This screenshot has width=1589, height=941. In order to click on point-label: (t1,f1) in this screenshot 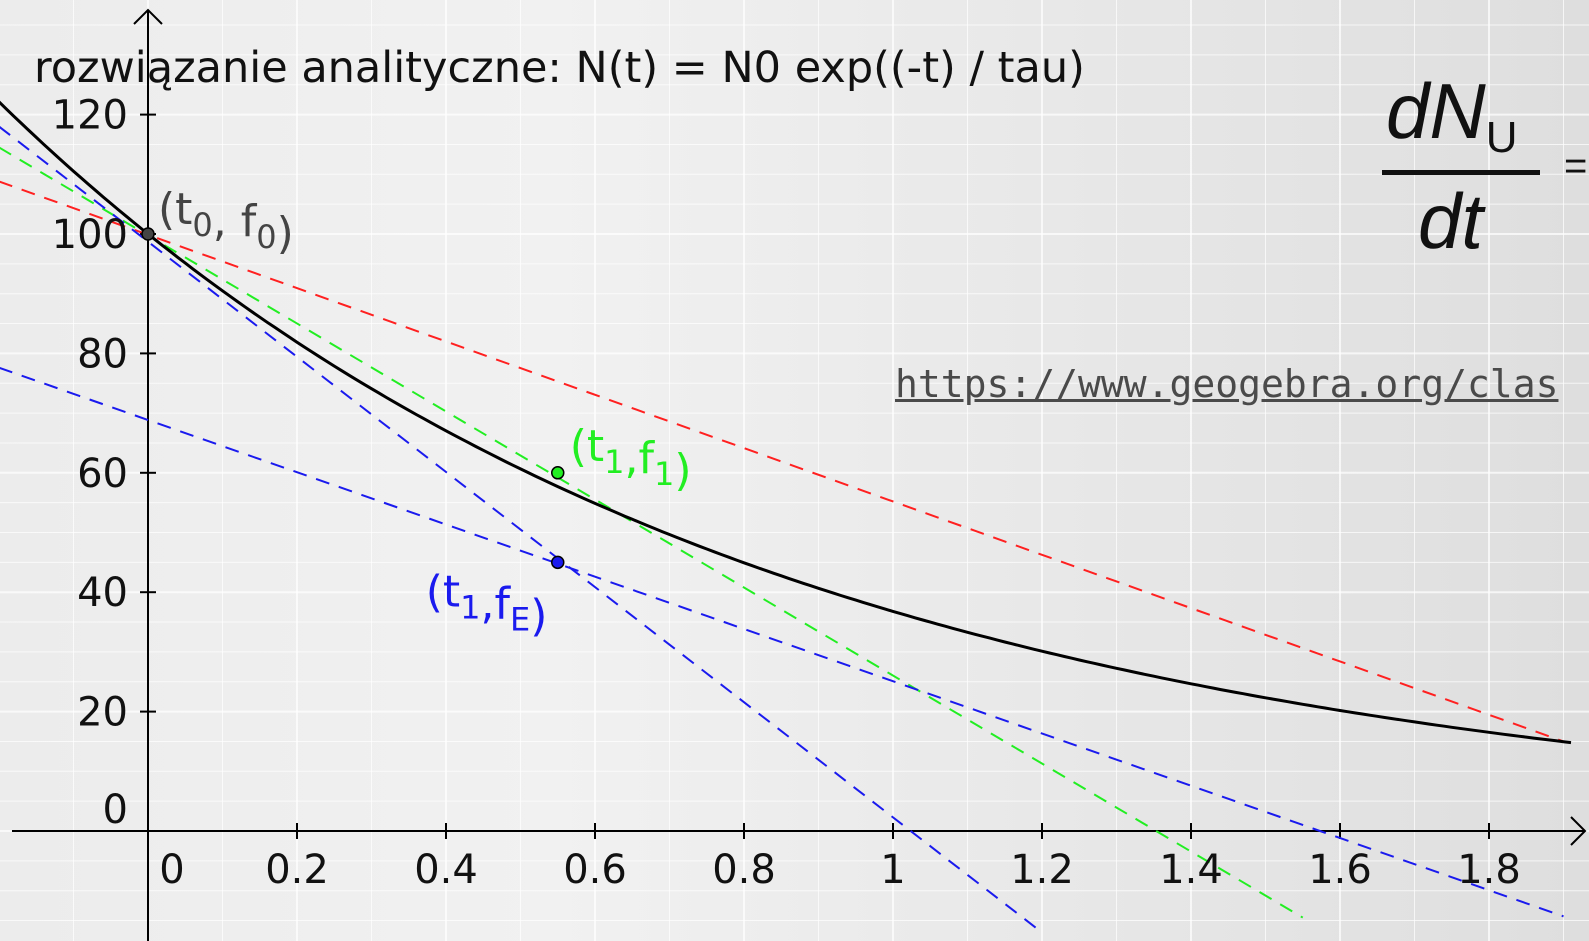, I will do `click(631, 458)`.